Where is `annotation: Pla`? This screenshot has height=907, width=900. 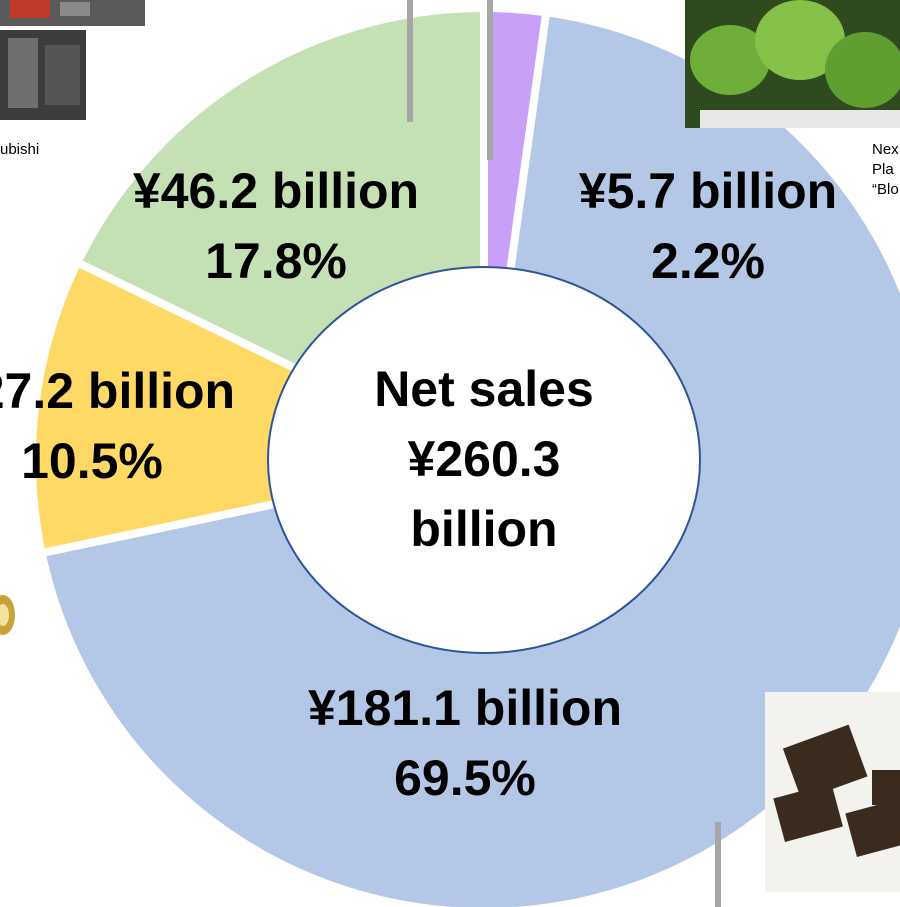 annotation: Pla is located at coordinates (883, 169).